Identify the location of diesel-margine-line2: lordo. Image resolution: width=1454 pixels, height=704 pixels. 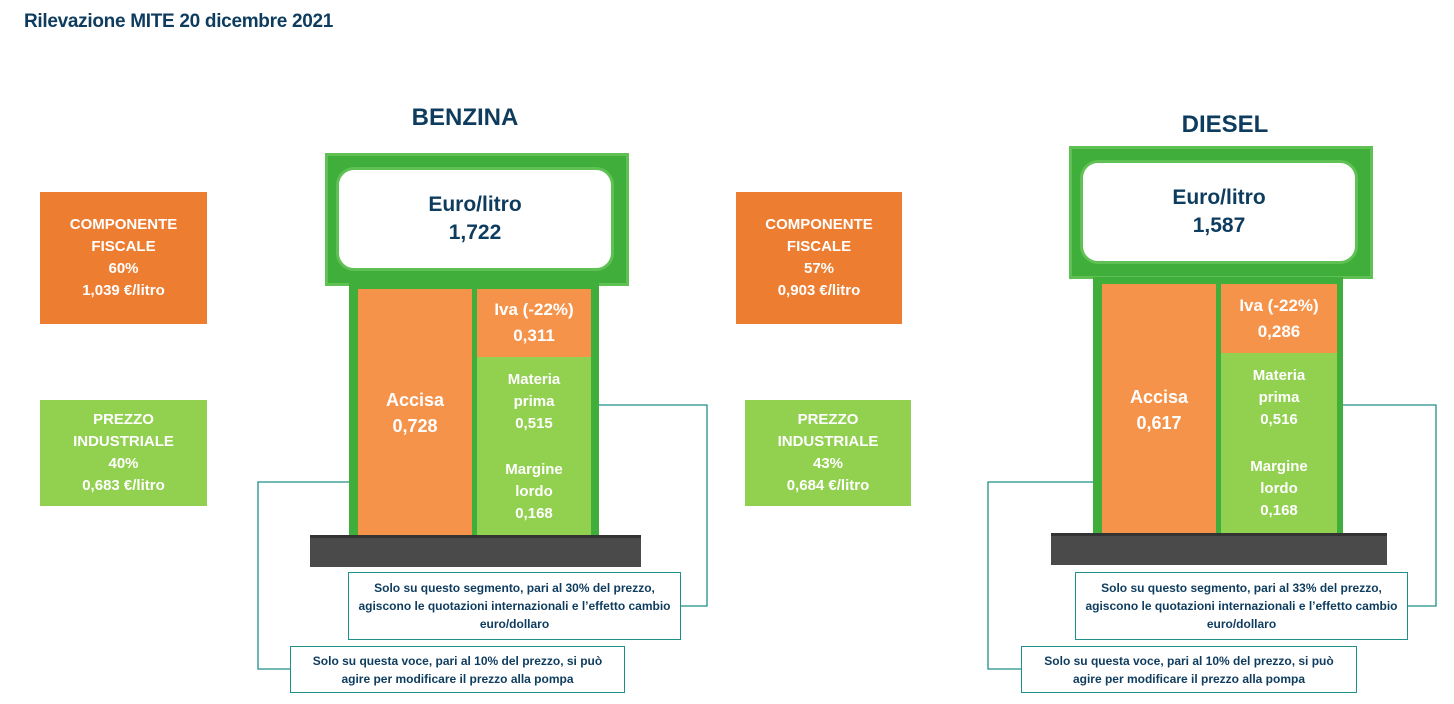
(1279, 488).